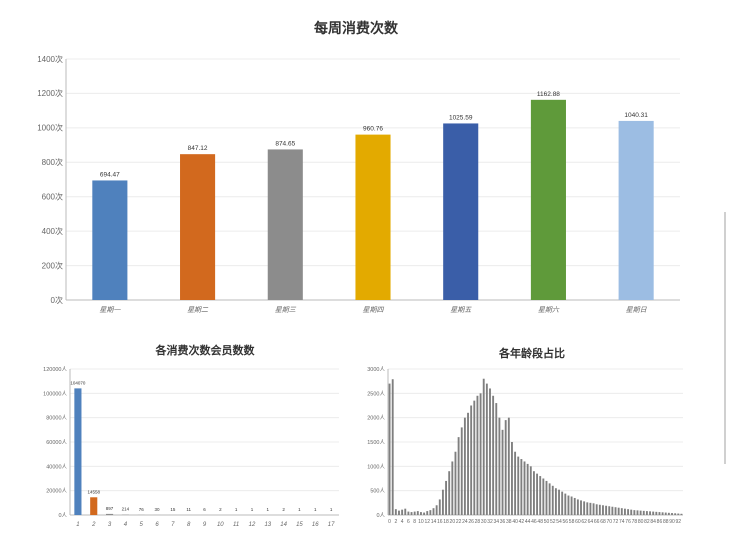 Image resolution: width=729 pixels, height=552 pixels. What do you see at coordinates (490, 522) in the screenshot?
I see `x-tick-label: 32` at bounding box center [490, 522].